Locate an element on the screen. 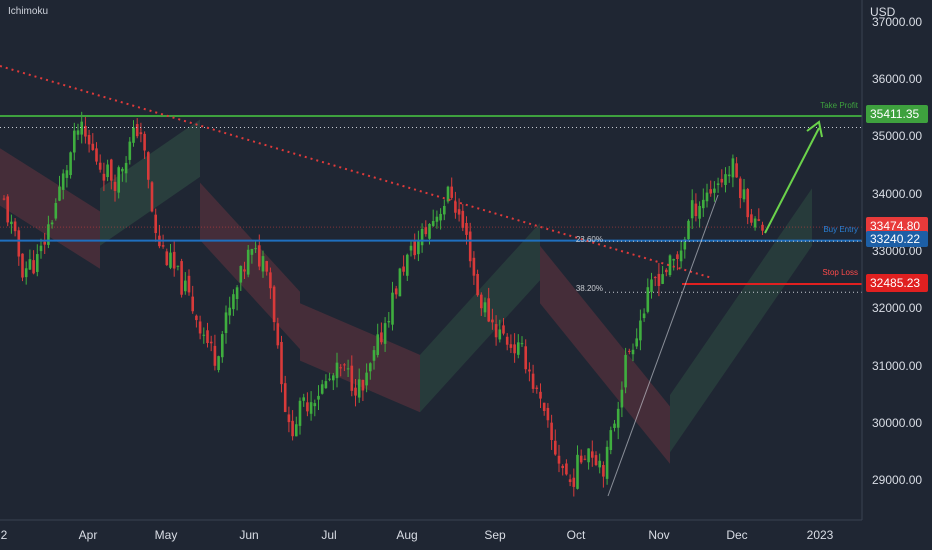 The width and height of the screenshot is (932, 550). stop-loss-tag: 32485.23 is located at coordinates (897, 283).